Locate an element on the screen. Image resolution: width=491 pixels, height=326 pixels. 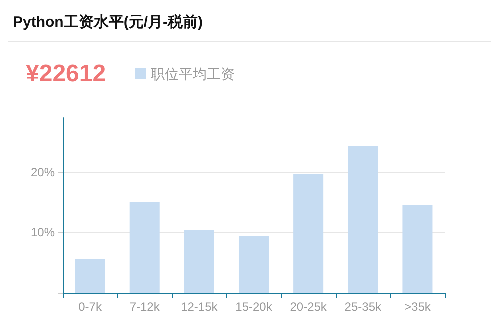
x-tick-label: 15-20k is located at coordinates (255, 307).